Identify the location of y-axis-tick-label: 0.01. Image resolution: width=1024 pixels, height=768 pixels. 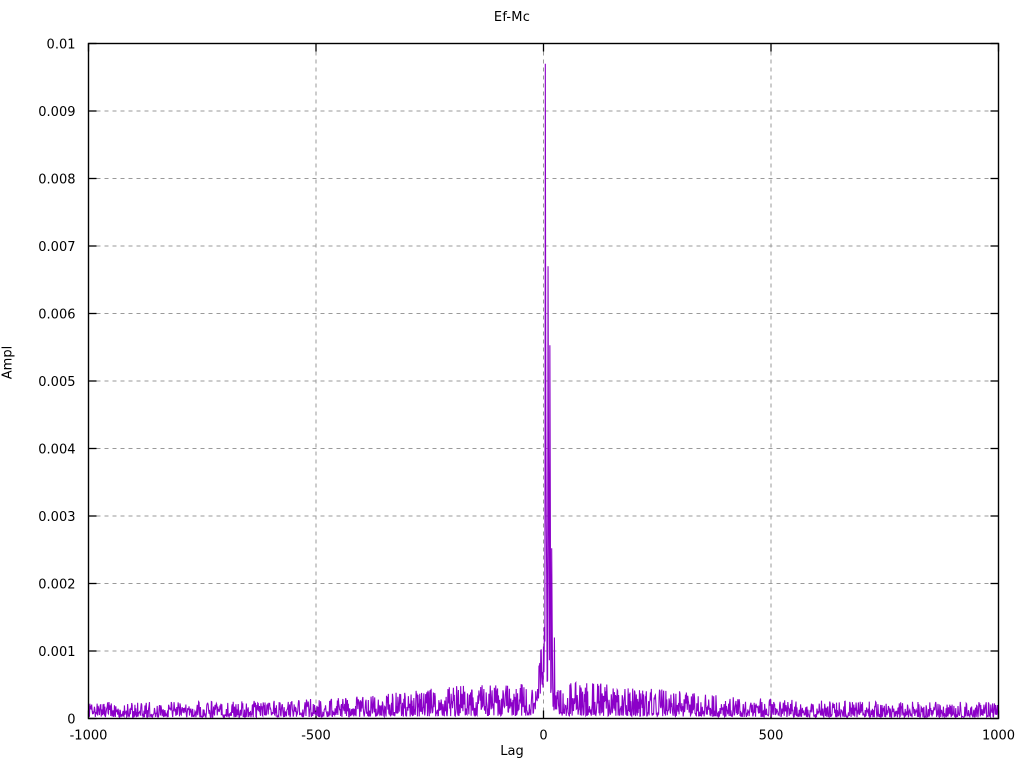
(61, 45).